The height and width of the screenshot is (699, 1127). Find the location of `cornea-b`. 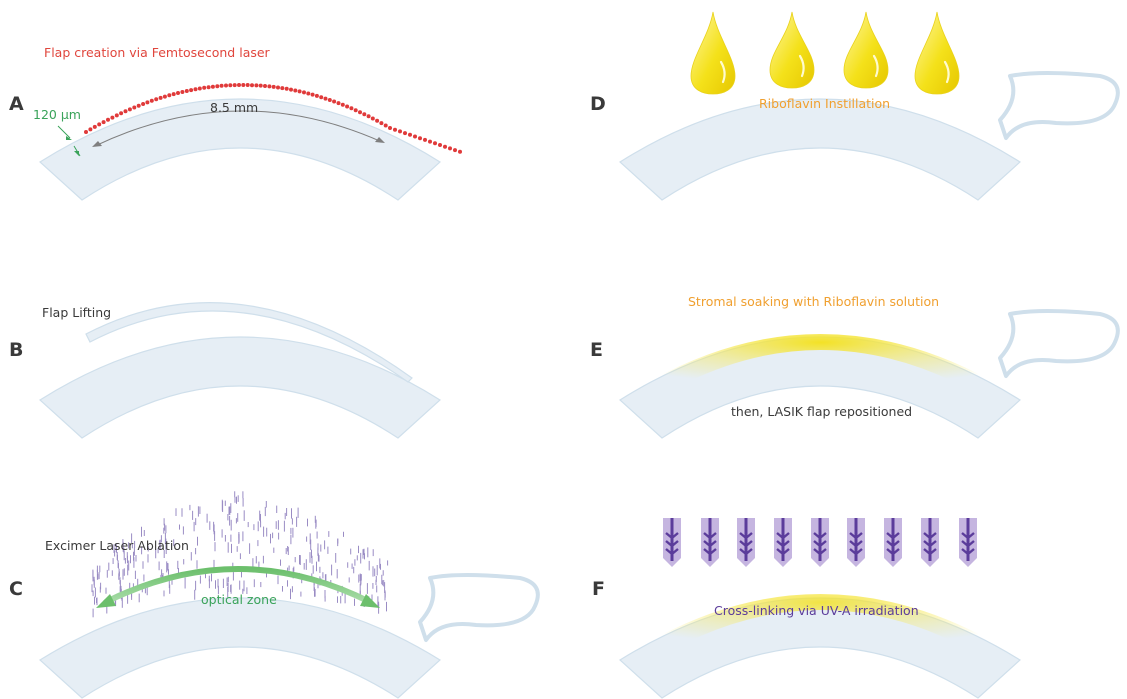

cornea-b is located at coordinates (240, 387).